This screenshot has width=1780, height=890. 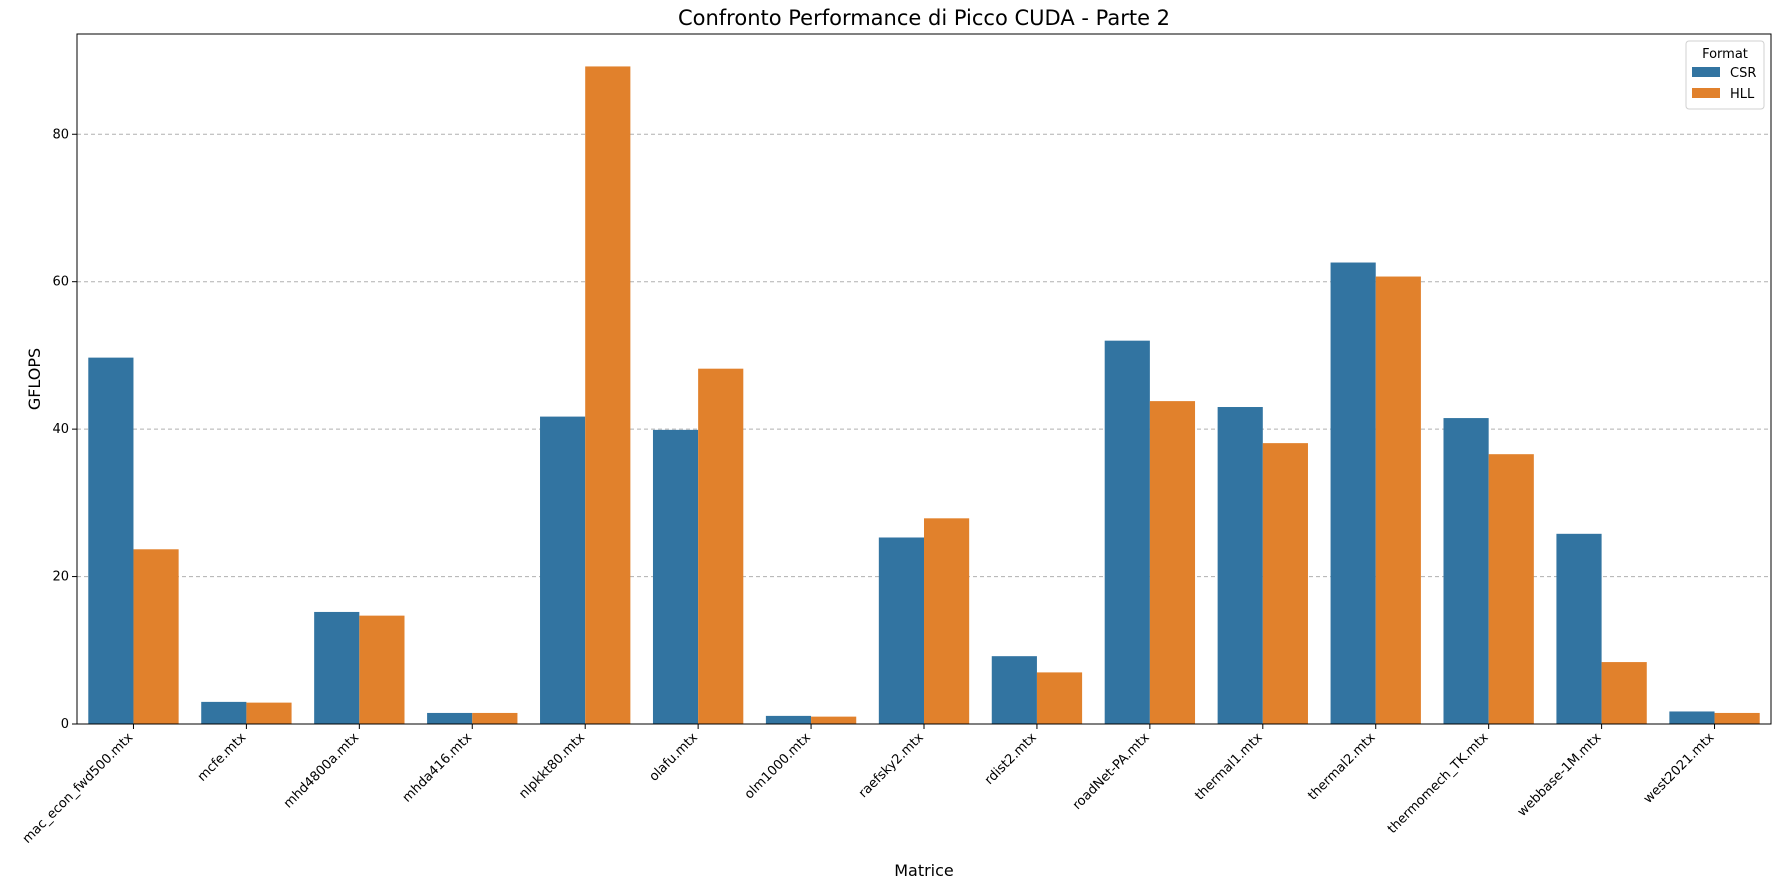 I want to click on legend-swatch-csr, so click(x=1706, y=72).